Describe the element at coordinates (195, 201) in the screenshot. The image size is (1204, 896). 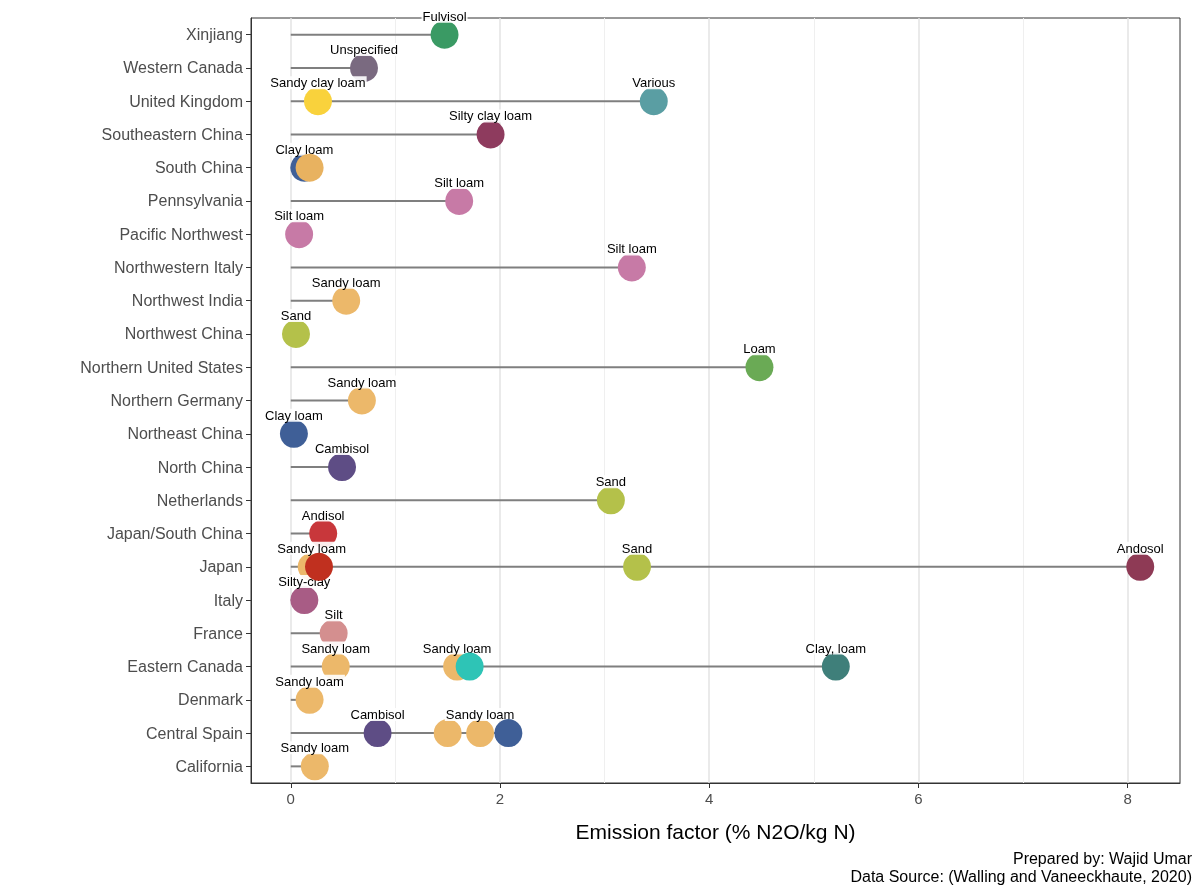
I see `y-tick-label: Pennsylvania` at that location.